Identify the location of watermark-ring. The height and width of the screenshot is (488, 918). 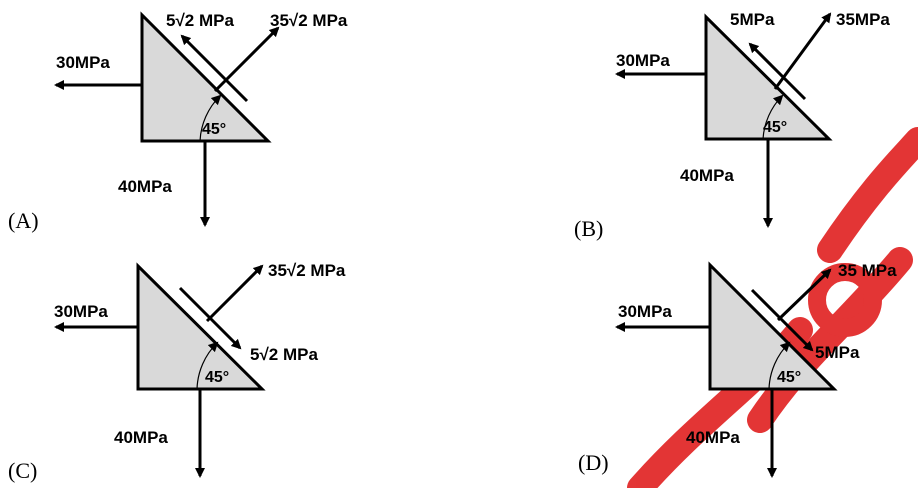
(845, 300).